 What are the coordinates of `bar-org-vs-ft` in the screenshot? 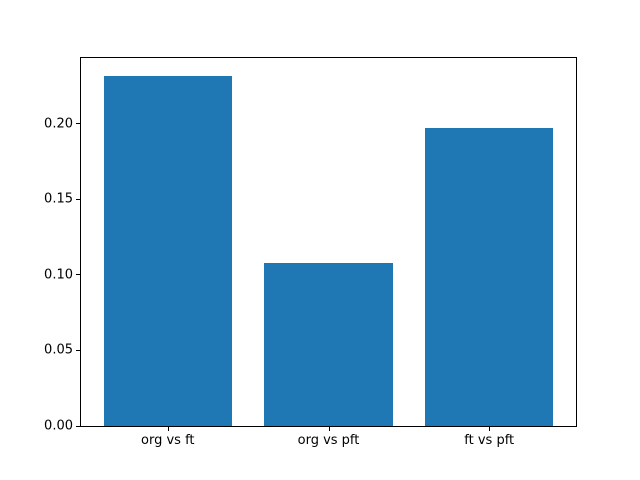 It's located at (168, 250).